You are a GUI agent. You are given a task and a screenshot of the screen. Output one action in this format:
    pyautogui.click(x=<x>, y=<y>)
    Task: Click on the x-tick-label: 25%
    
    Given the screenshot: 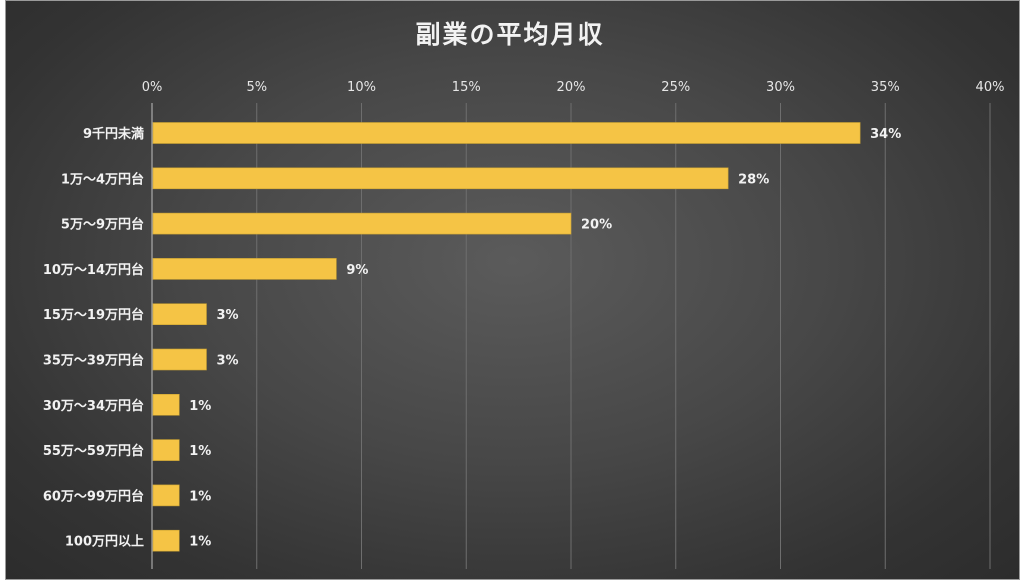 What is the action you would take?
    pyautogui.click(x=675, y=87)
    